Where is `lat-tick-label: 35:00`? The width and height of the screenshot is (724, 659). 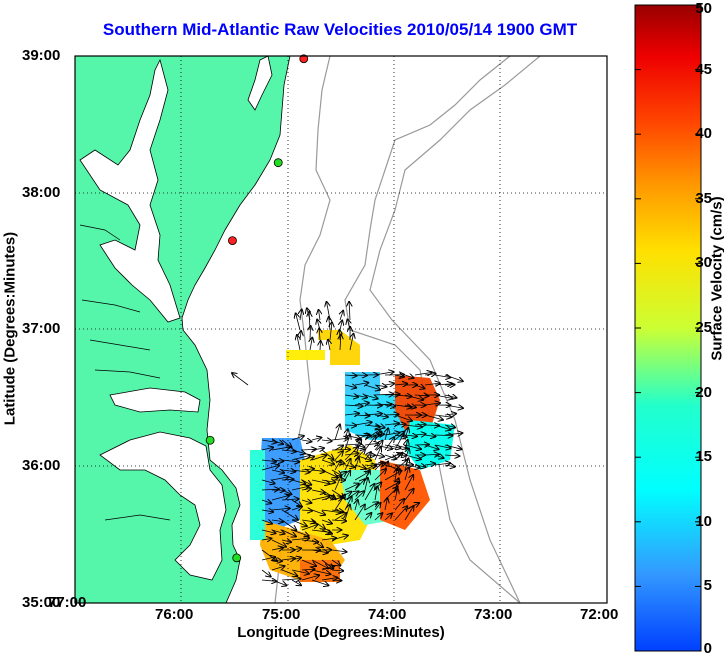
lat-tick-label: 35:00 is located at coordinates (41, 602).